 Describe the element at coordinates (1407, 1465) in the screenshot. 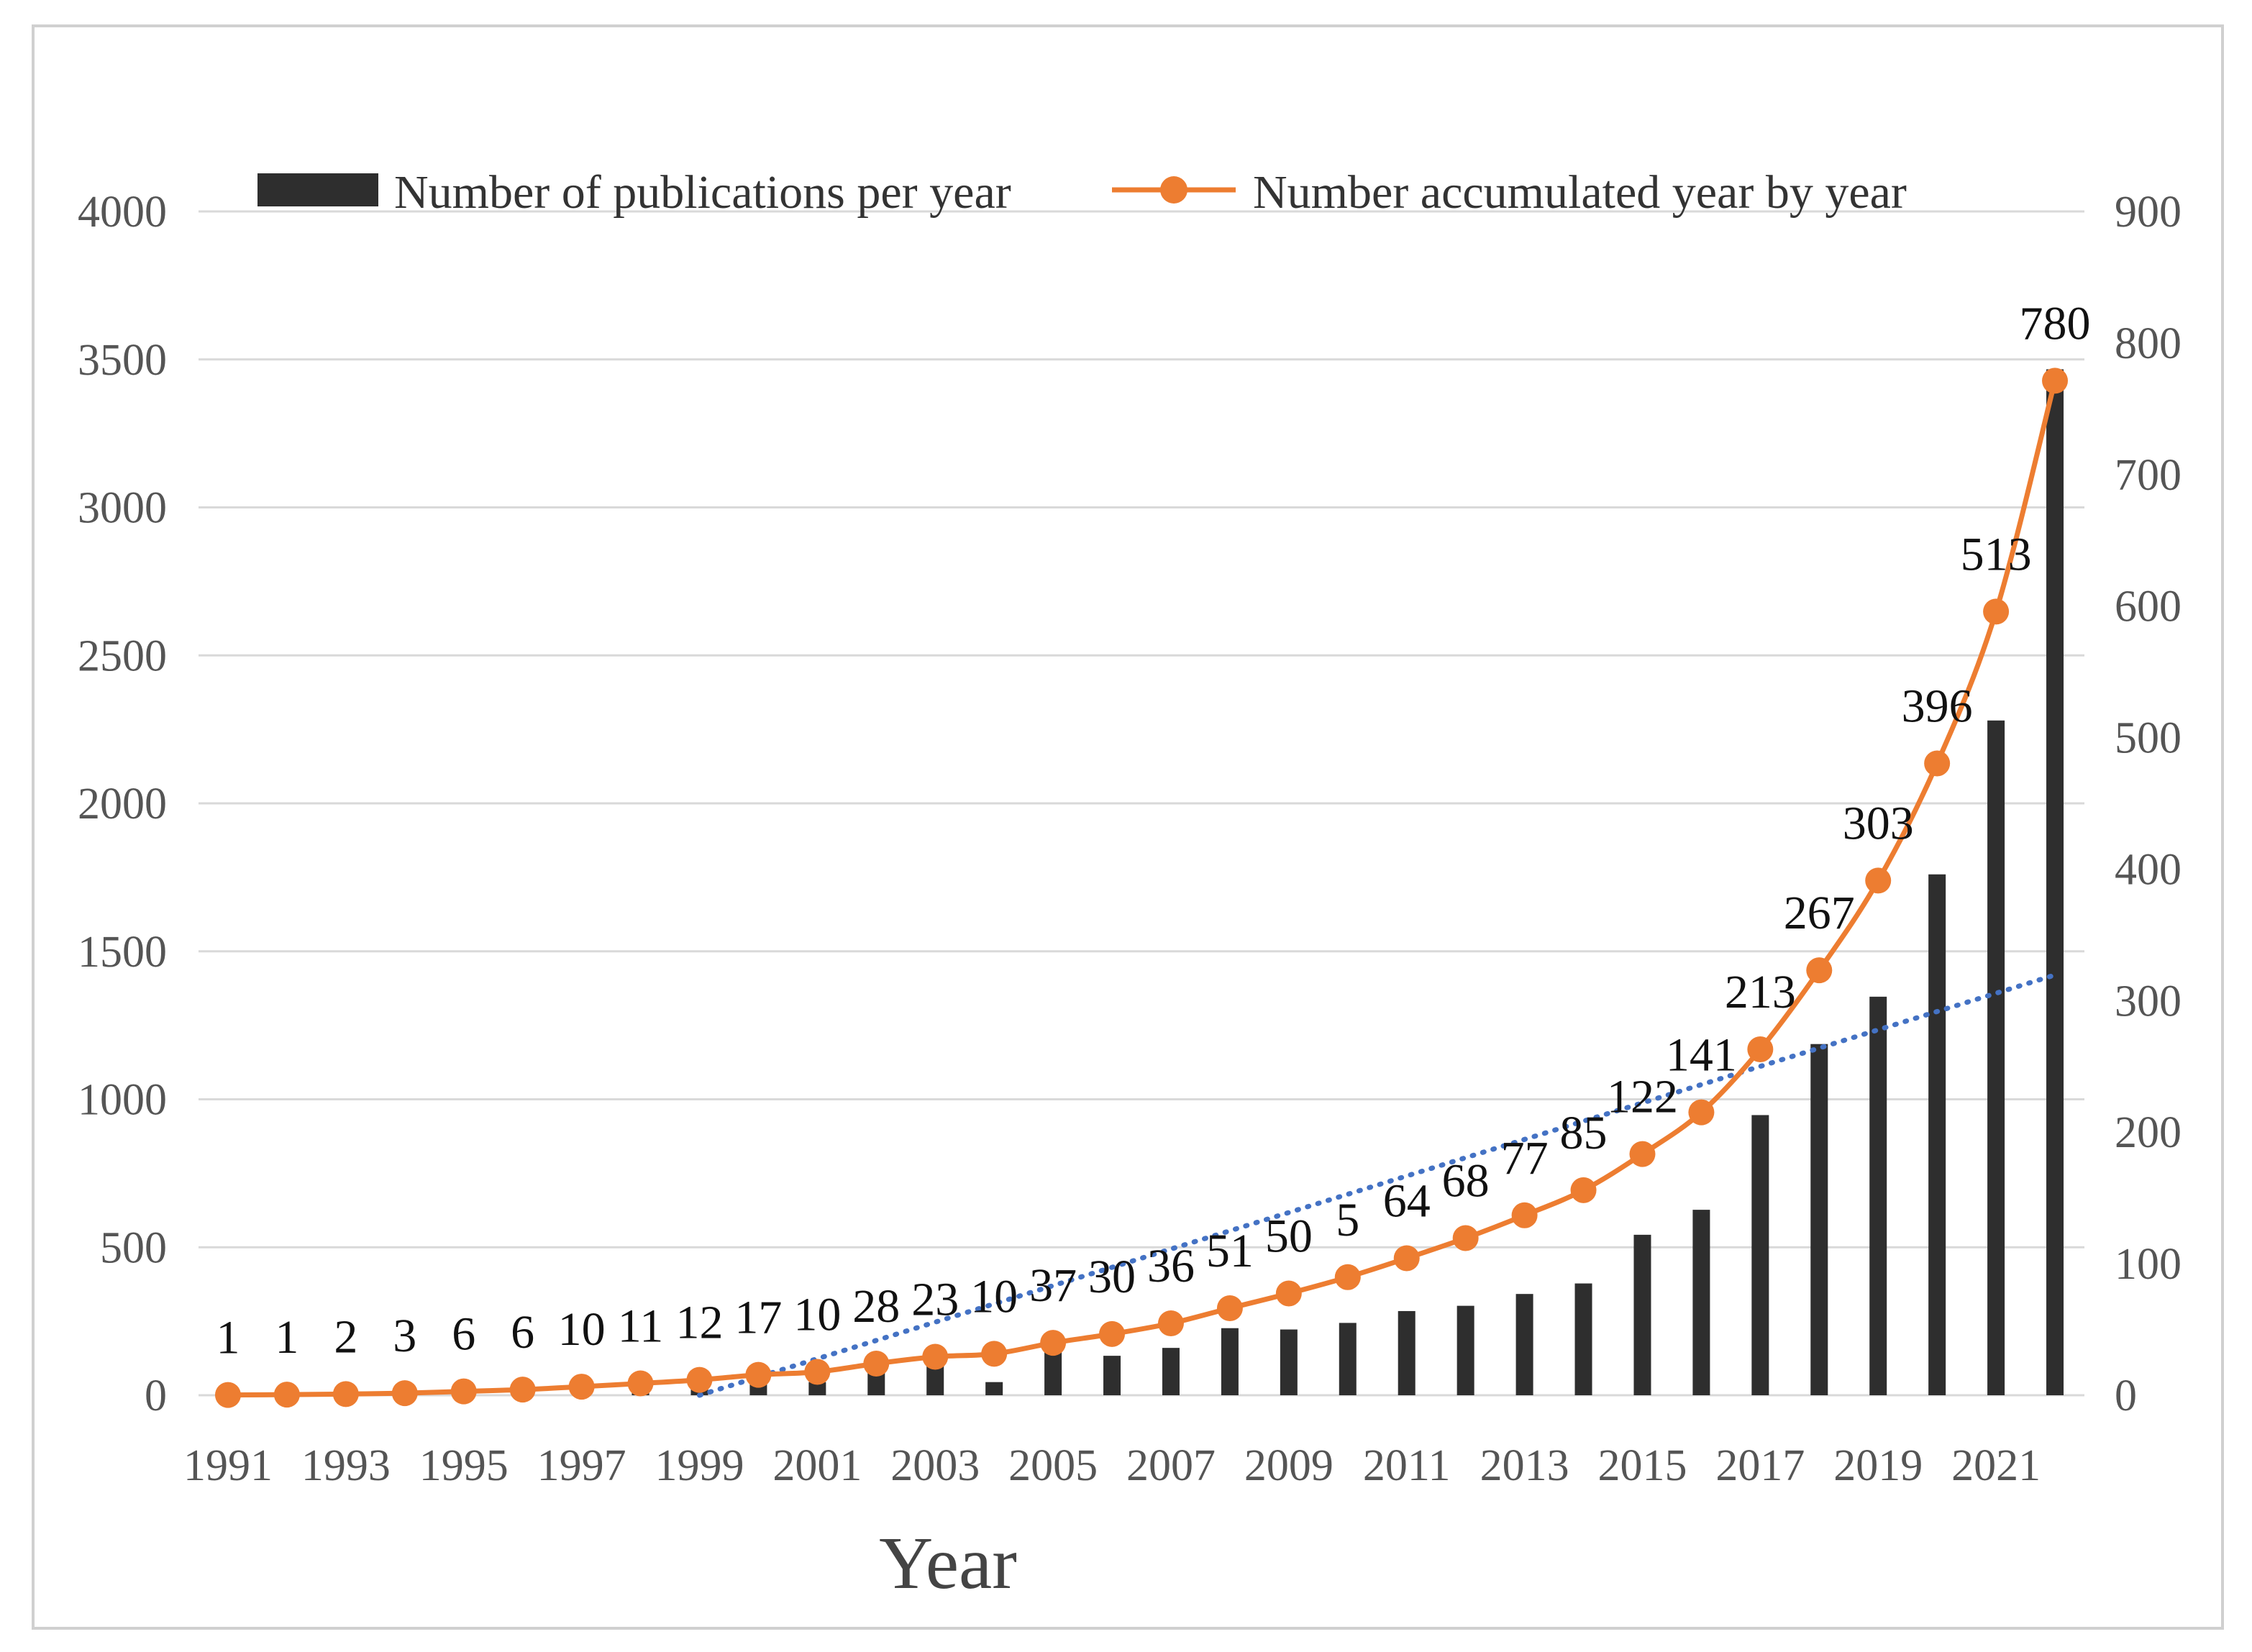

I see `x-tick-label: 2011` at that location.